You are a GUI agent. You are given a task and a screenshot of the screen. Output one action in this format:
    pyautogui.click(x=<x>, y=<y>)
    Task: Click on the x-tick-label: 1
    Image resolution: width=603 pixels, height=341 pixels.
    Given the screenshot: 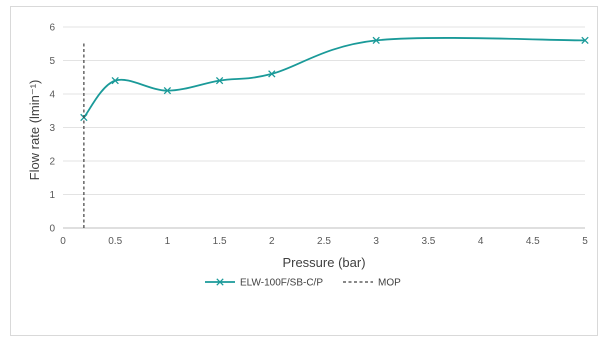 What is the action you would take?
    pyautogui.click(x=168, y=241)
    